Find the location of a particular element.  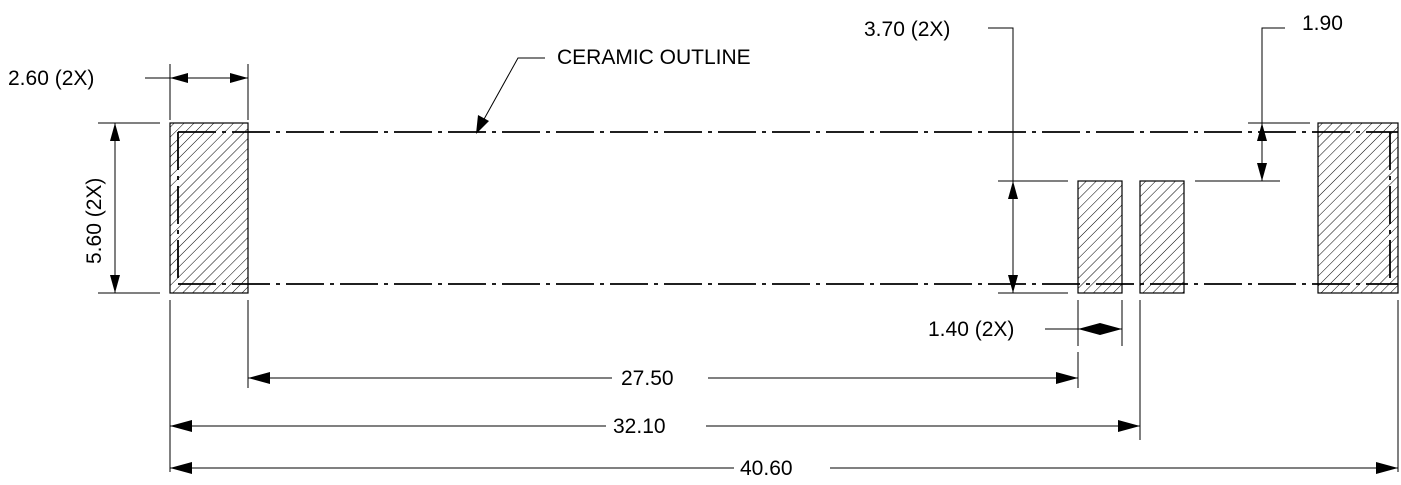

span-overall-label: 40.60 is located at coordinates (766, 468).